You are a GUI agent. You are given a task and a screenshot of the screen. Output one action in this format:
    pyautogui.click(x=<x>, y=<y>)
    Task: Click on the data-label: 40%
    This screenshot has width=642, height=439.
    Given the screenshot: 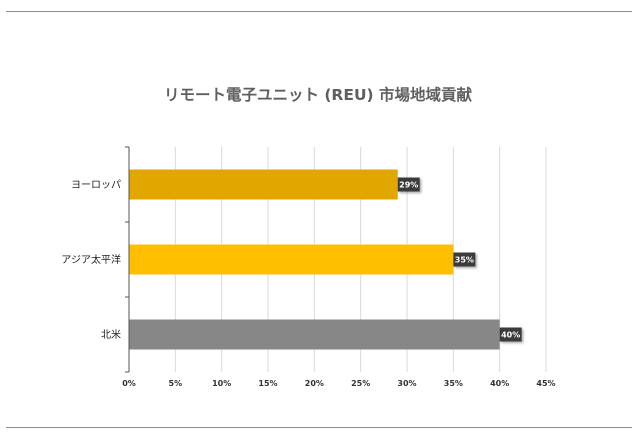 What is the action you would take?
    pyautogui.click(x=510, y=334)
    